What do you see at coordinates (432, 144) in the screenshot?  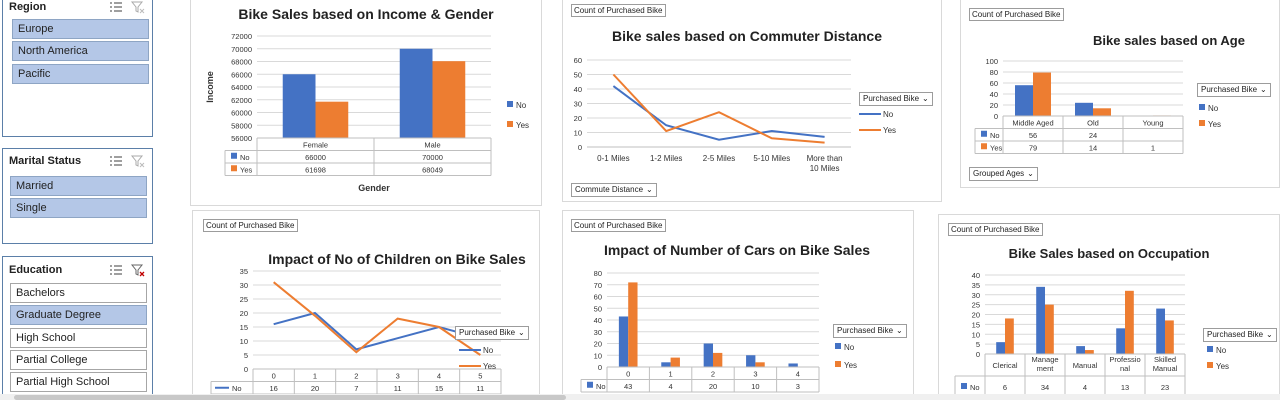 I see `category-label: Male` at bounding box center [432, 144].